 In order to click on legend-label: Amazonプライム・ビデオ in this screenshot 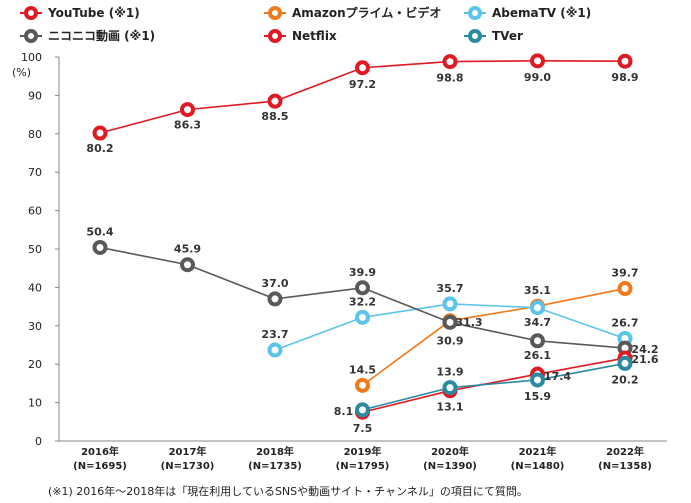, I will do `click(366, 12)`.